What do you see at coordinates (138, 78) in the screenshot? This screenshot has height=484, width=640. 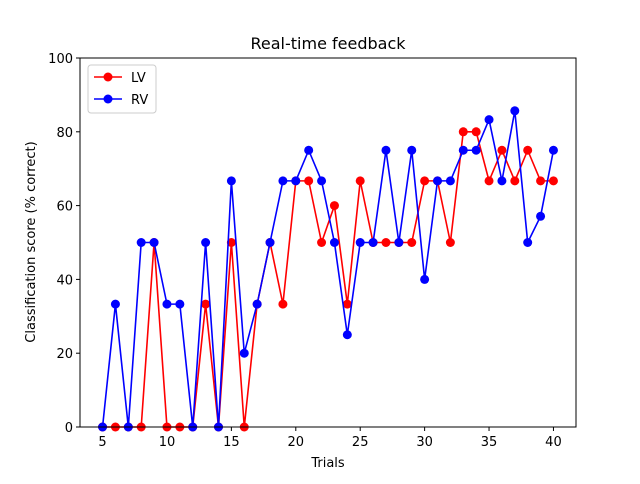 I see `legend-label-lv: LV` at bounding box center [138, 78].